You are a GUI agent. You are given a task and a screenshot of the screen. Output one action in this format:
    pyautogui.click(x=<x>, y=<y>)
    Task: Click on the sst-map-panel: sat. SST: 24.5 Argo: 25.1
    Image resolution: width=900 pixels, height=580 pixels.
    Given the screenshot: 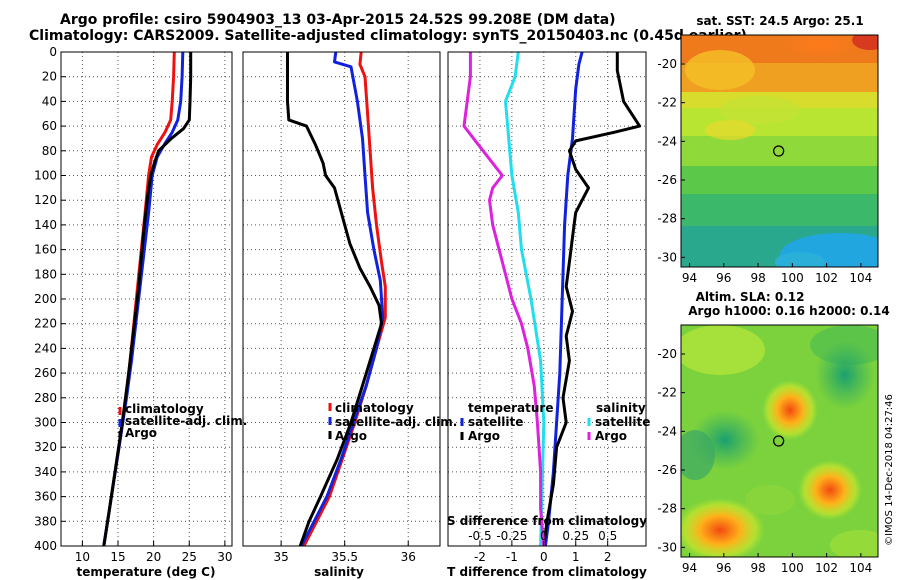 What is the action you would take?
    pyautogui.click(x=768, y=149)
    